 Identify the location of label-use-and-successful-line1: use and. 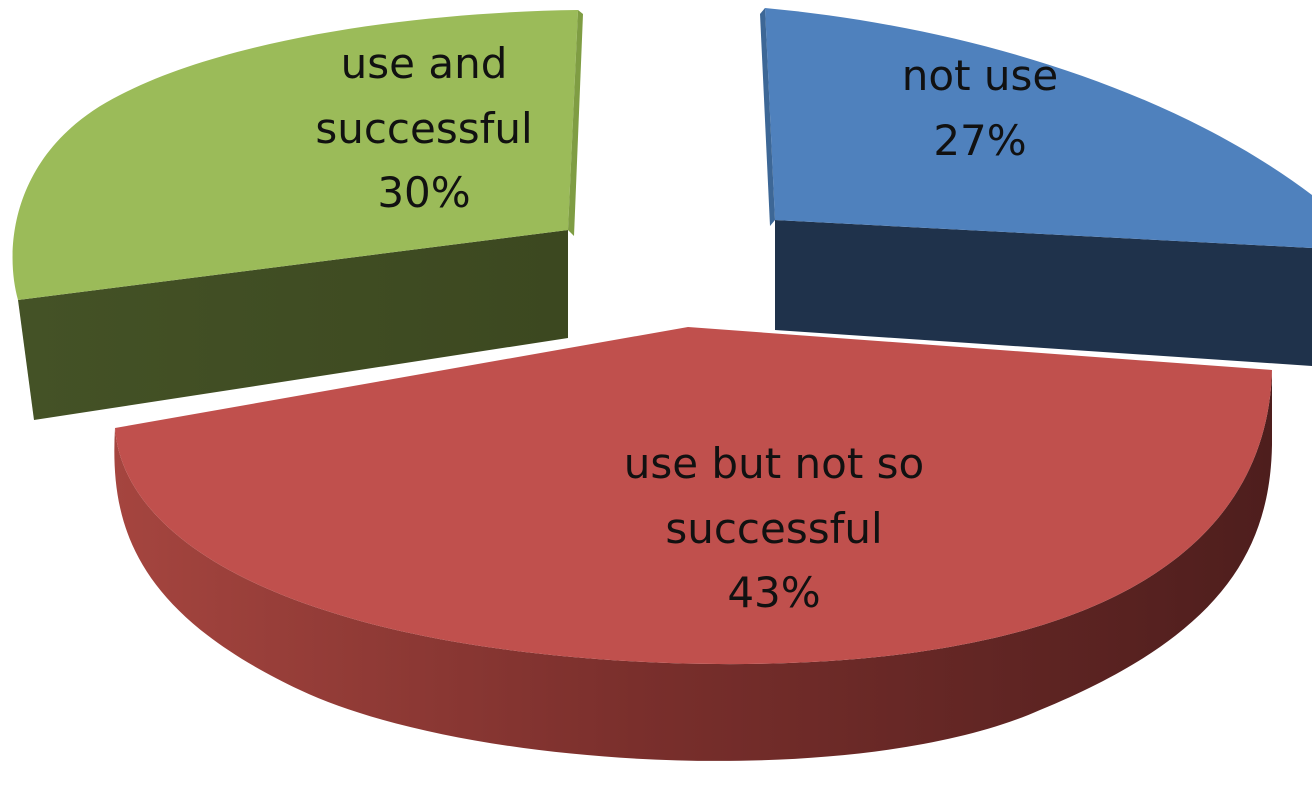
(424, 63).